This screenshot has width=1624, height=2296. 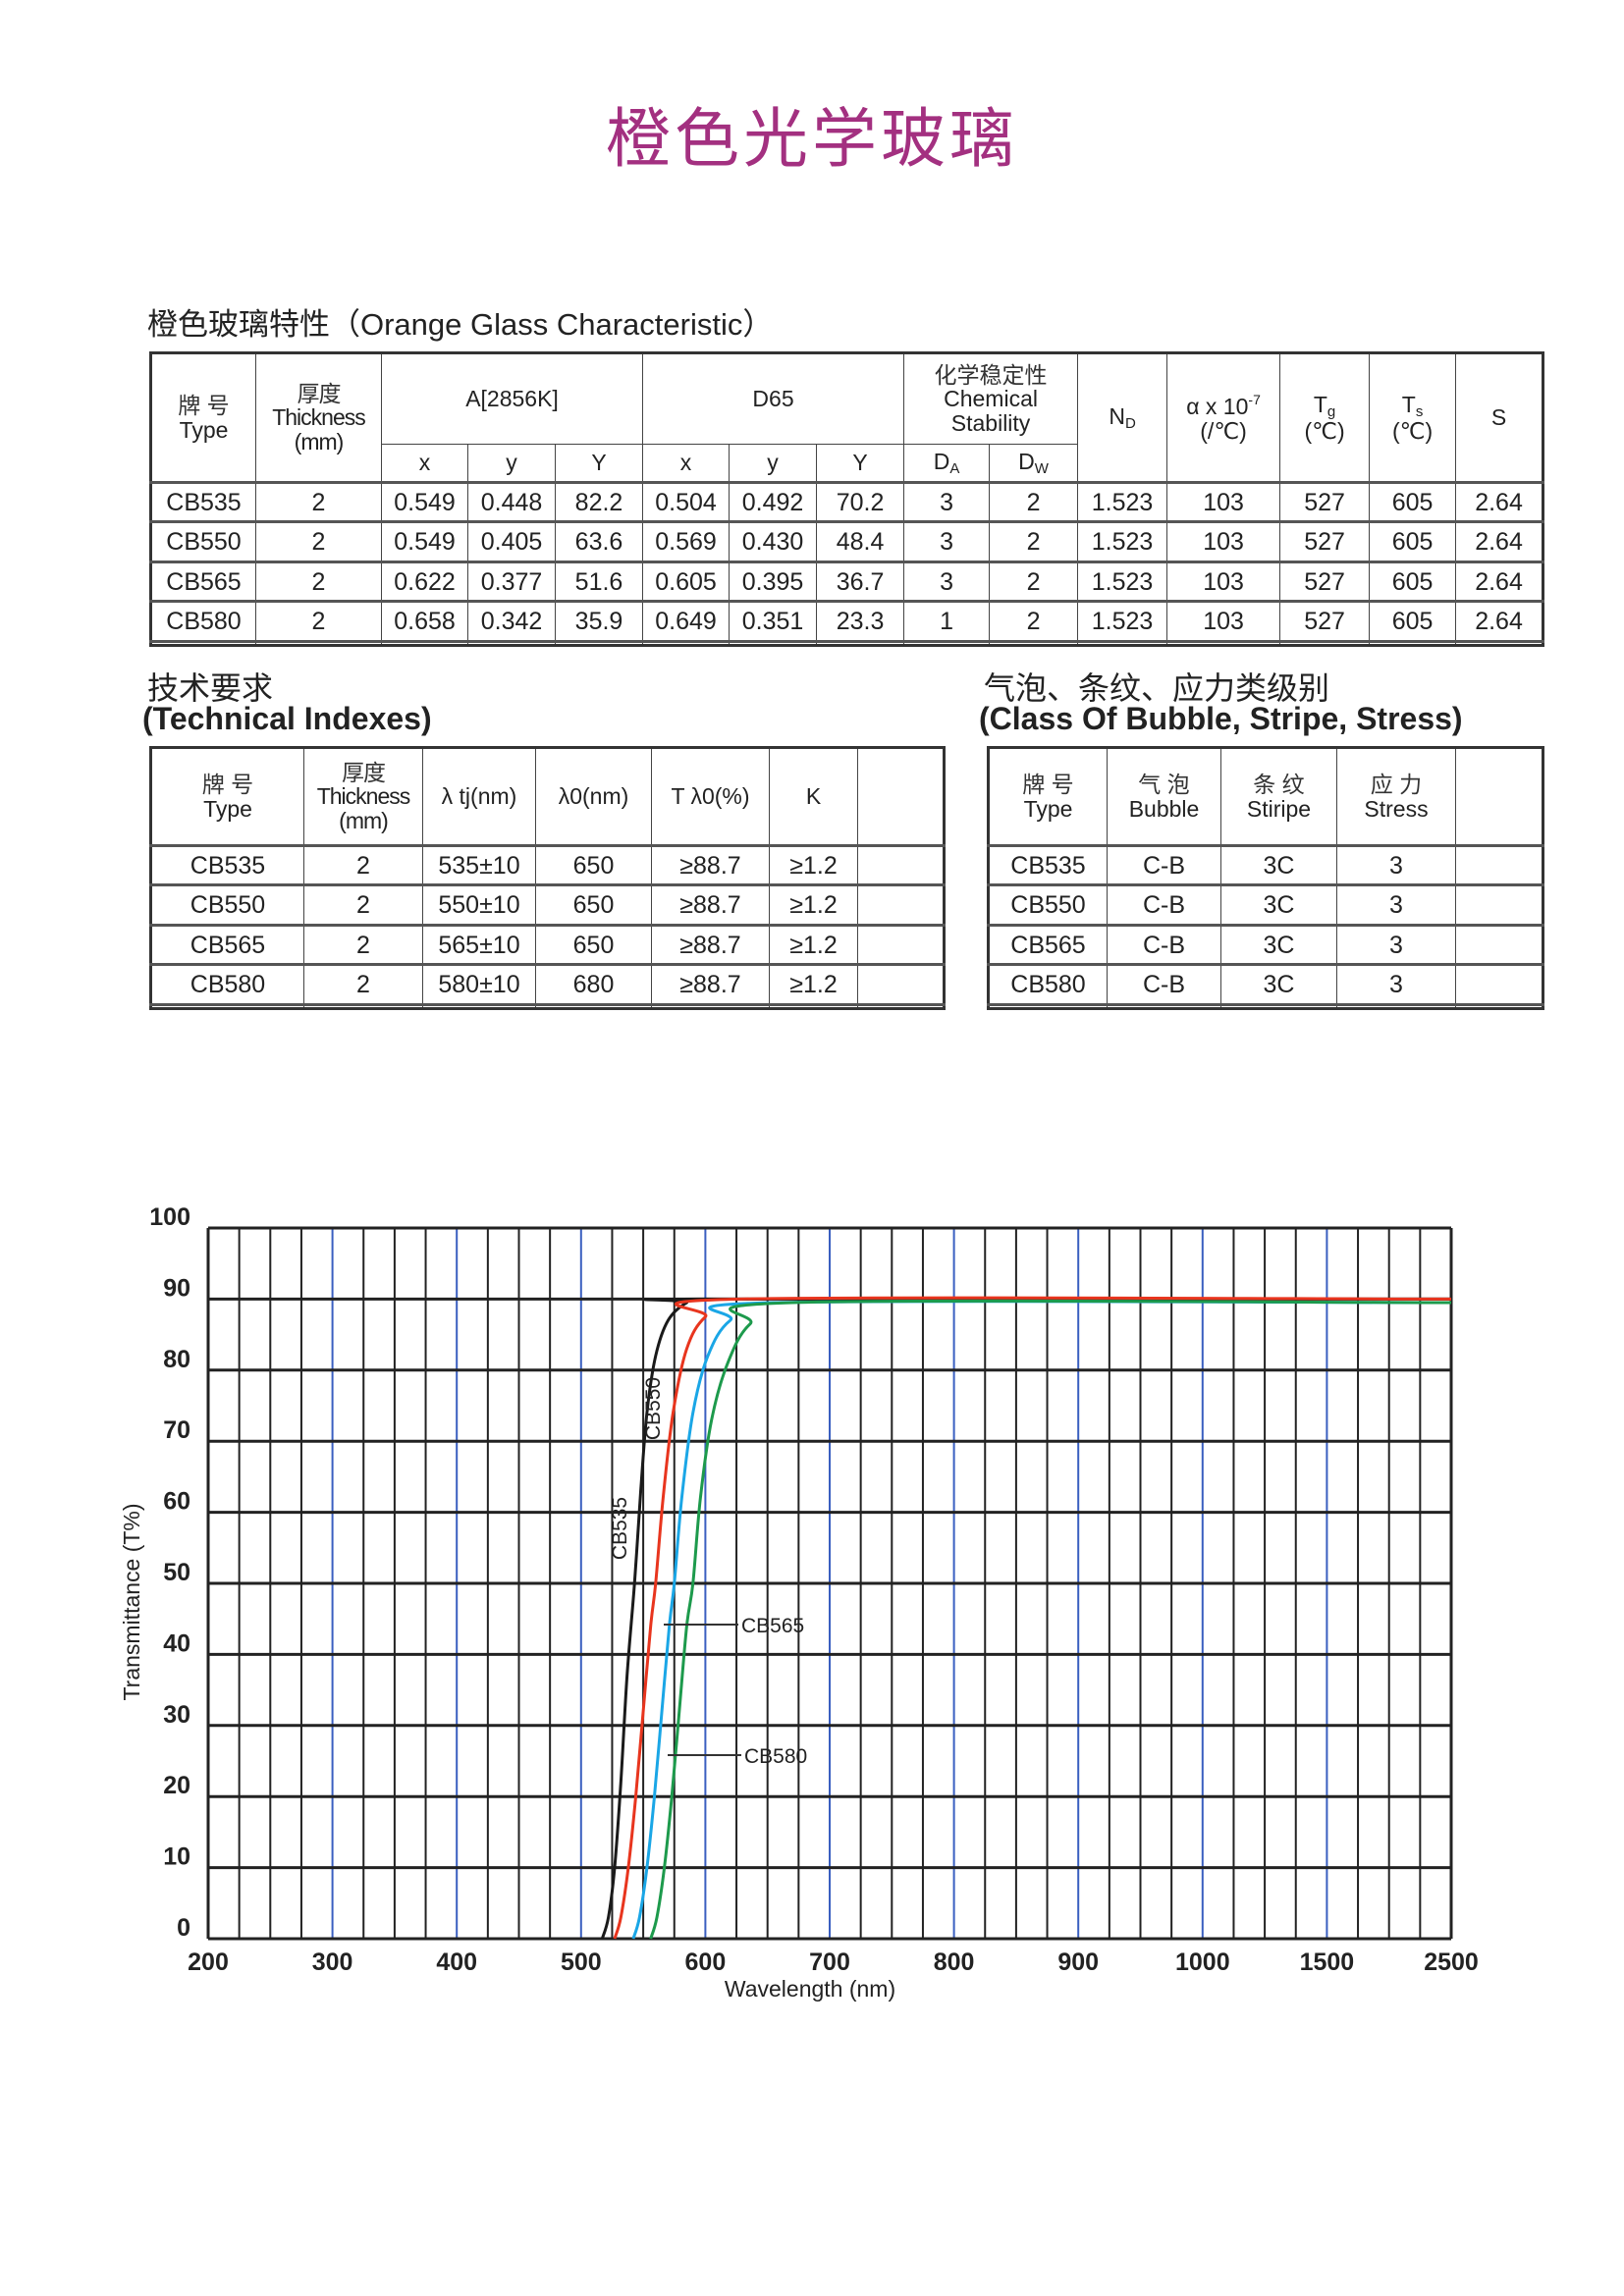 What do you see at coordinates (210, 688) in the screenshot?
I see `technical-heading-cn: 技术要求` at bounding box center [210, 688].